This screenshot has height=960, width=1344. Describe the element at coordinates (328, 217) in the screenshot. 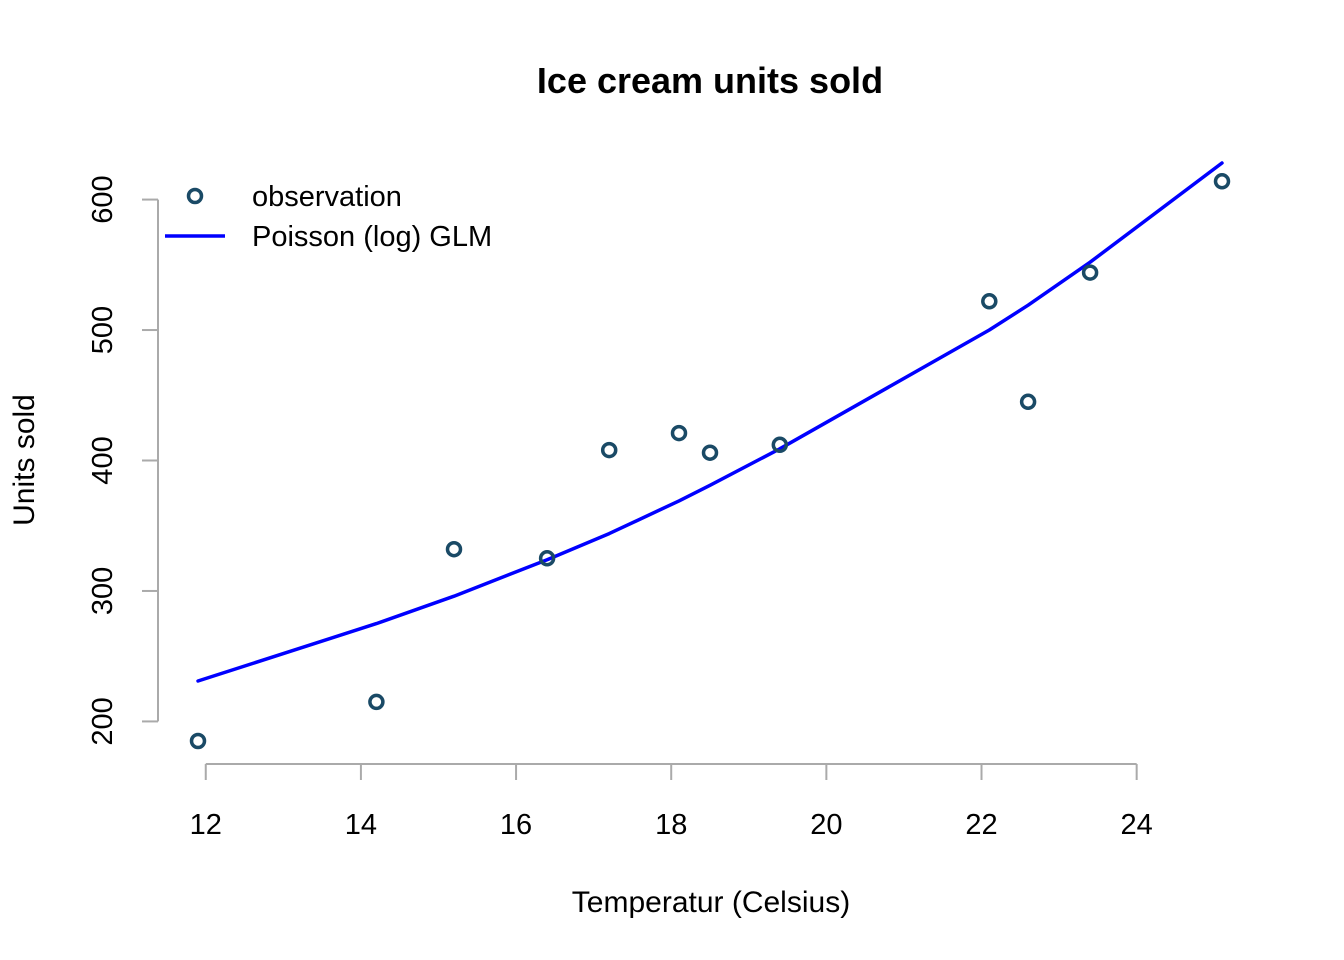

I see `legend: observation Poisson (log) GLM` at that location.